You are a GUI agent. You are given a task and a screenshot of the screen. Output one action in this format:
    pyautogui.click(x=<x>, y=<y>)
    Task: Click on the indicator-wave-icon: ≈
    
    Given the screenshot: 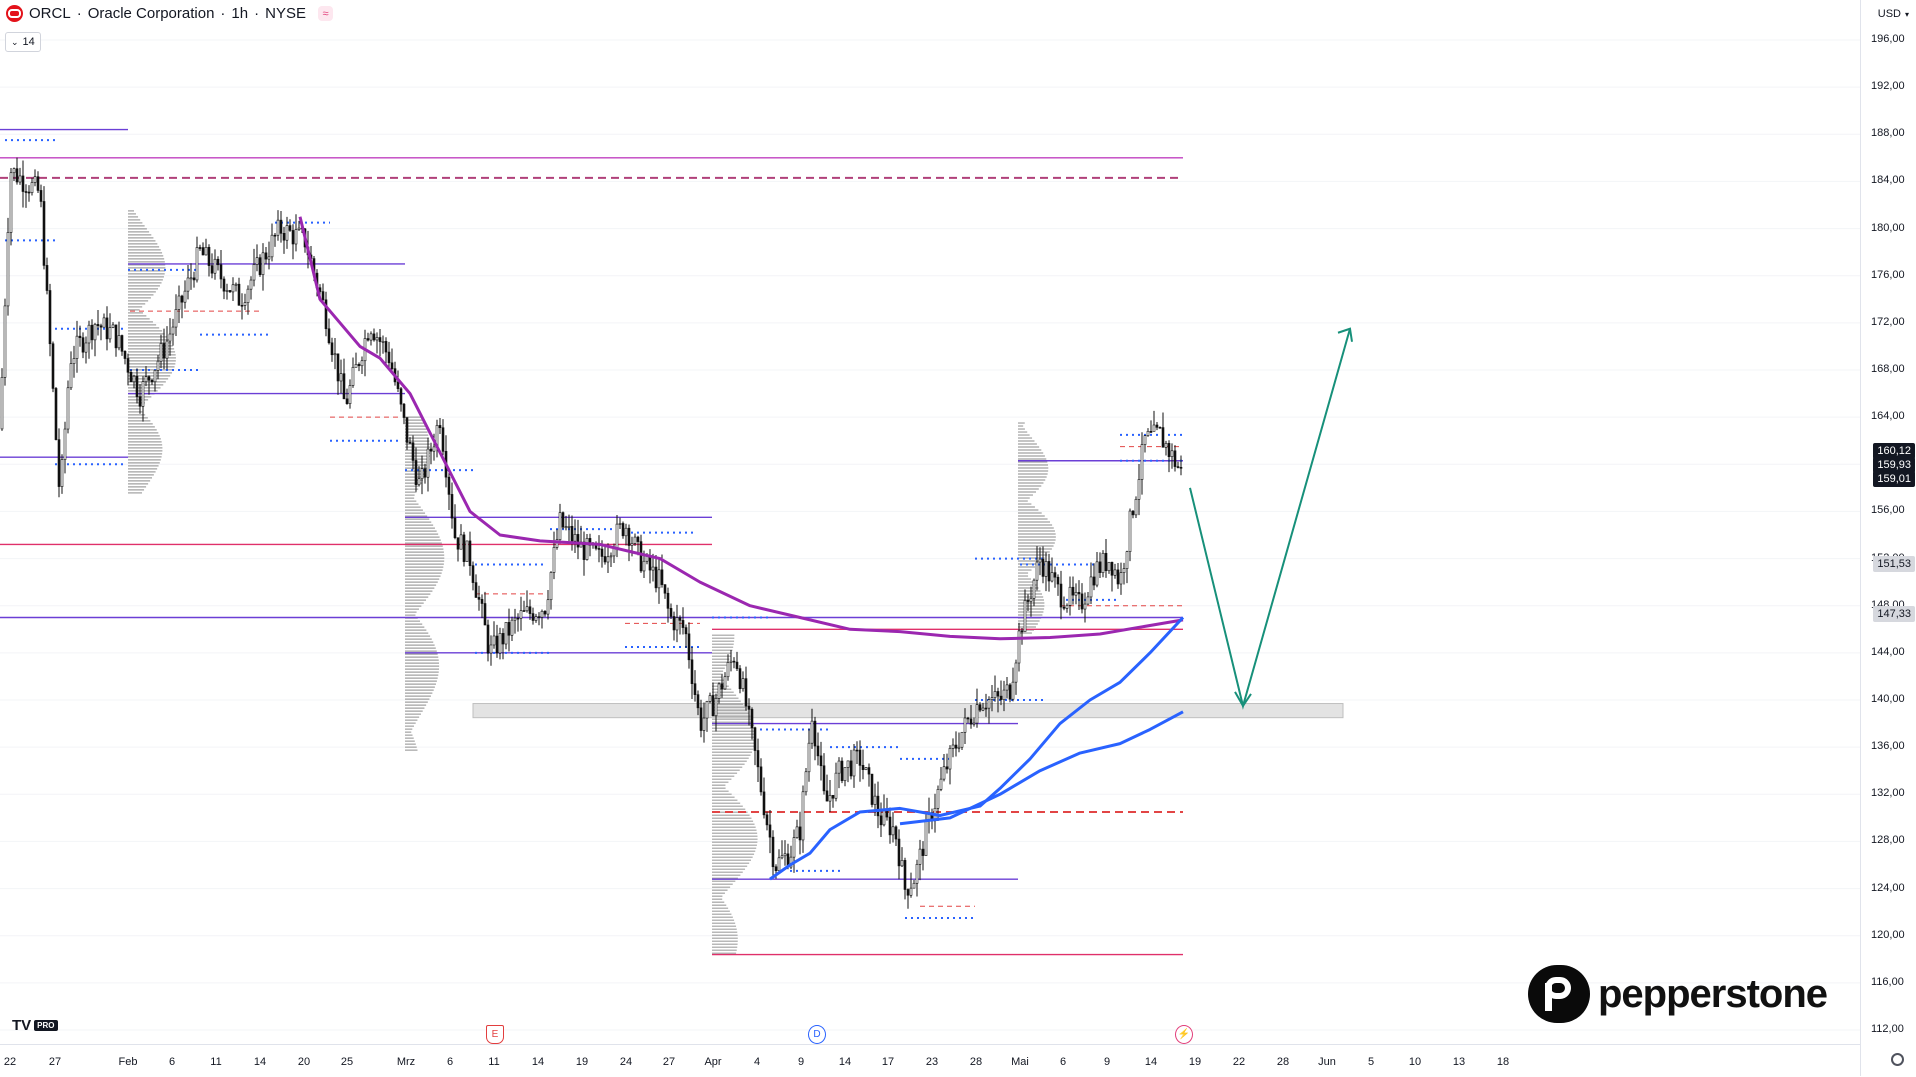 What is the action you would take?
    pyautogui.click(x=325, y=13)
    